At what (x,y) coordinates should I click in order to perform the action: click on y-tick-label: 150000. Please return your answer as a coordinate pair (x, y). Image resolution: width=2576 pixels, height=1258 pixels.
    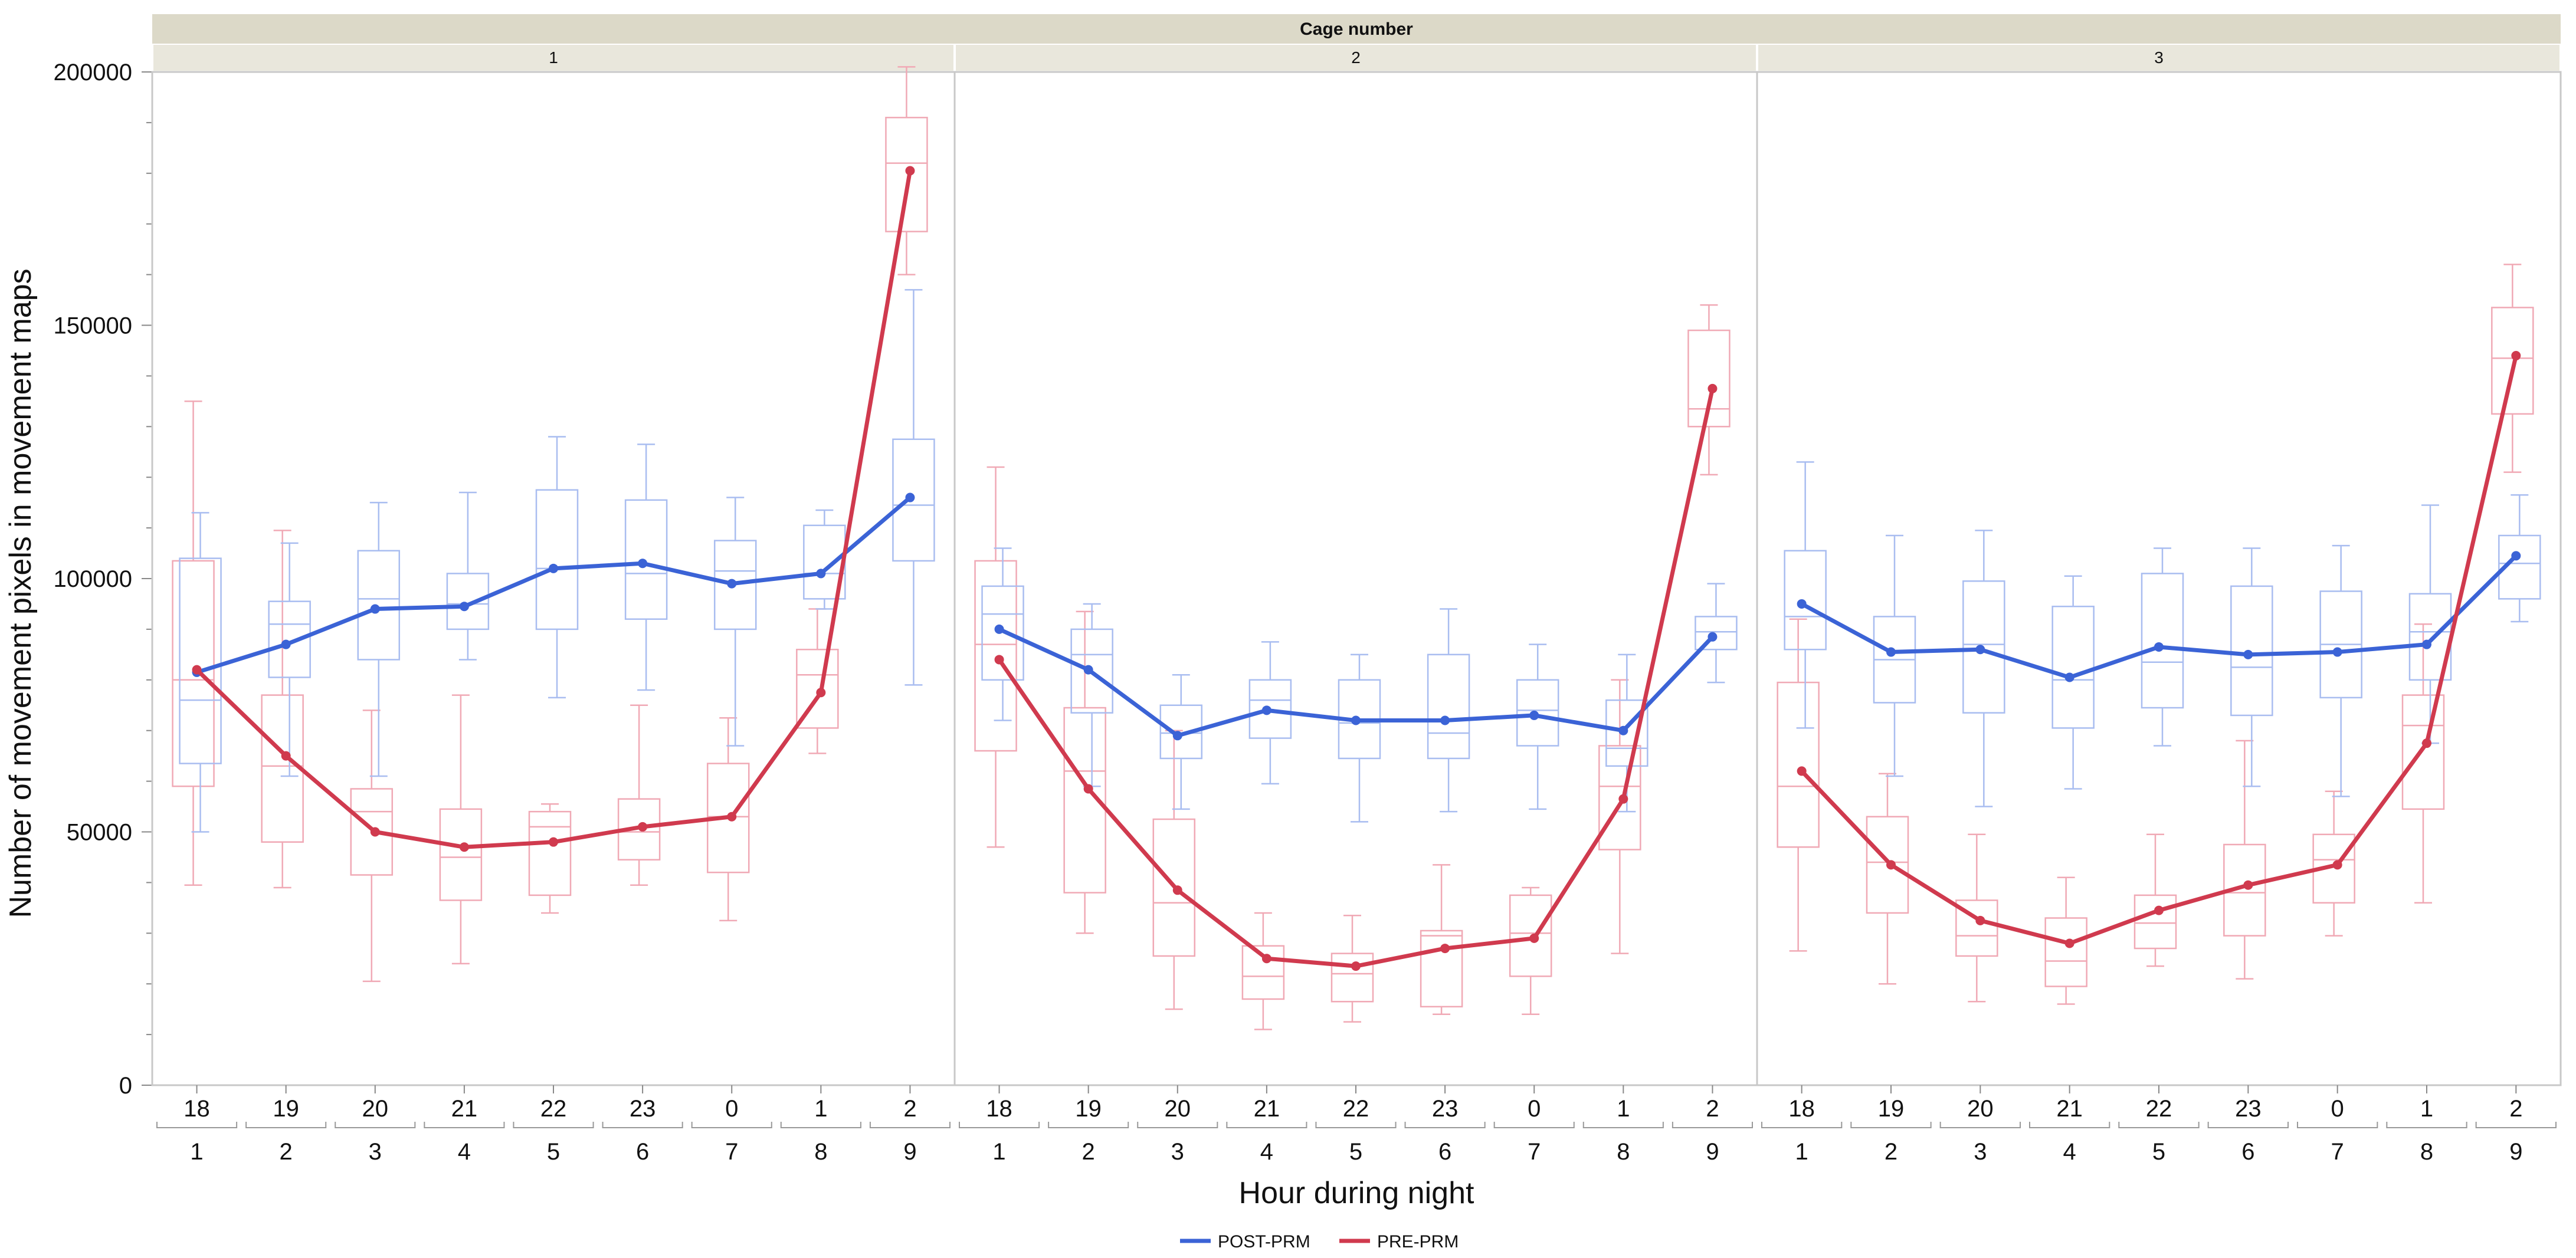
    Looking at the image, I should click on (93, 326).